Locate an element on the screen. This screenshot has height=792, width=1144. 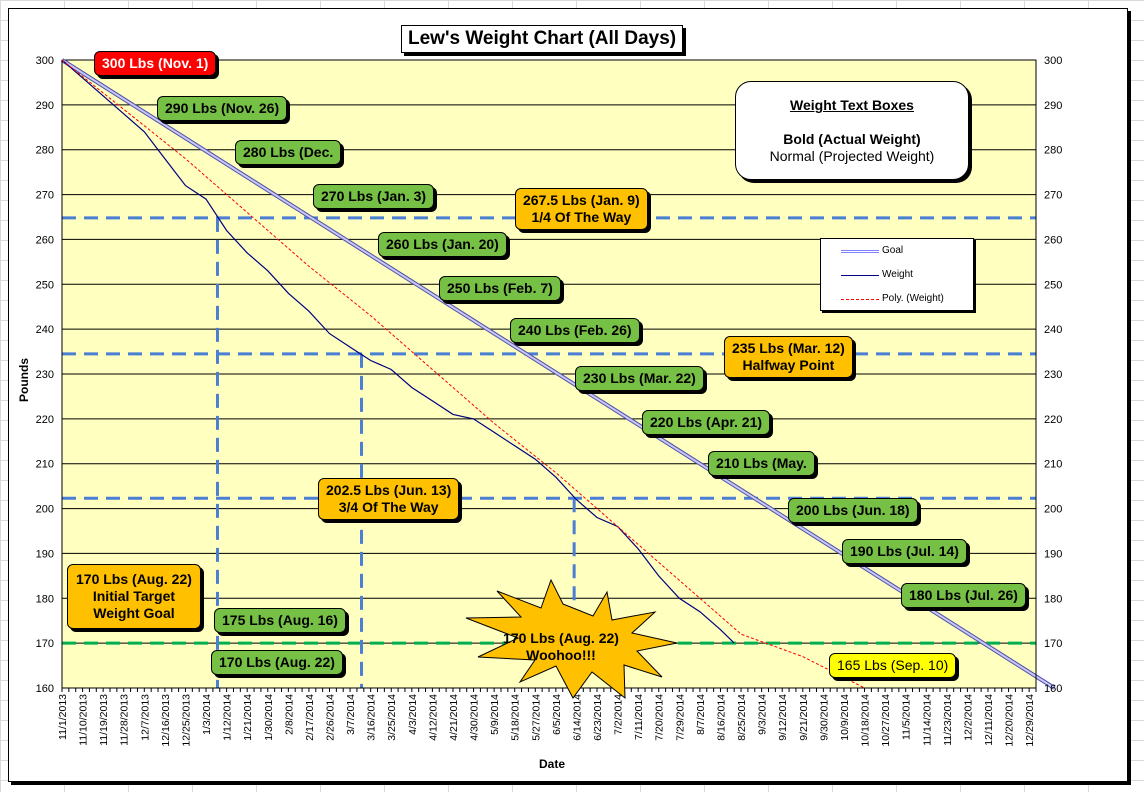
y-tick-label-right-280: 280 is located at coordinates (1053, 151).